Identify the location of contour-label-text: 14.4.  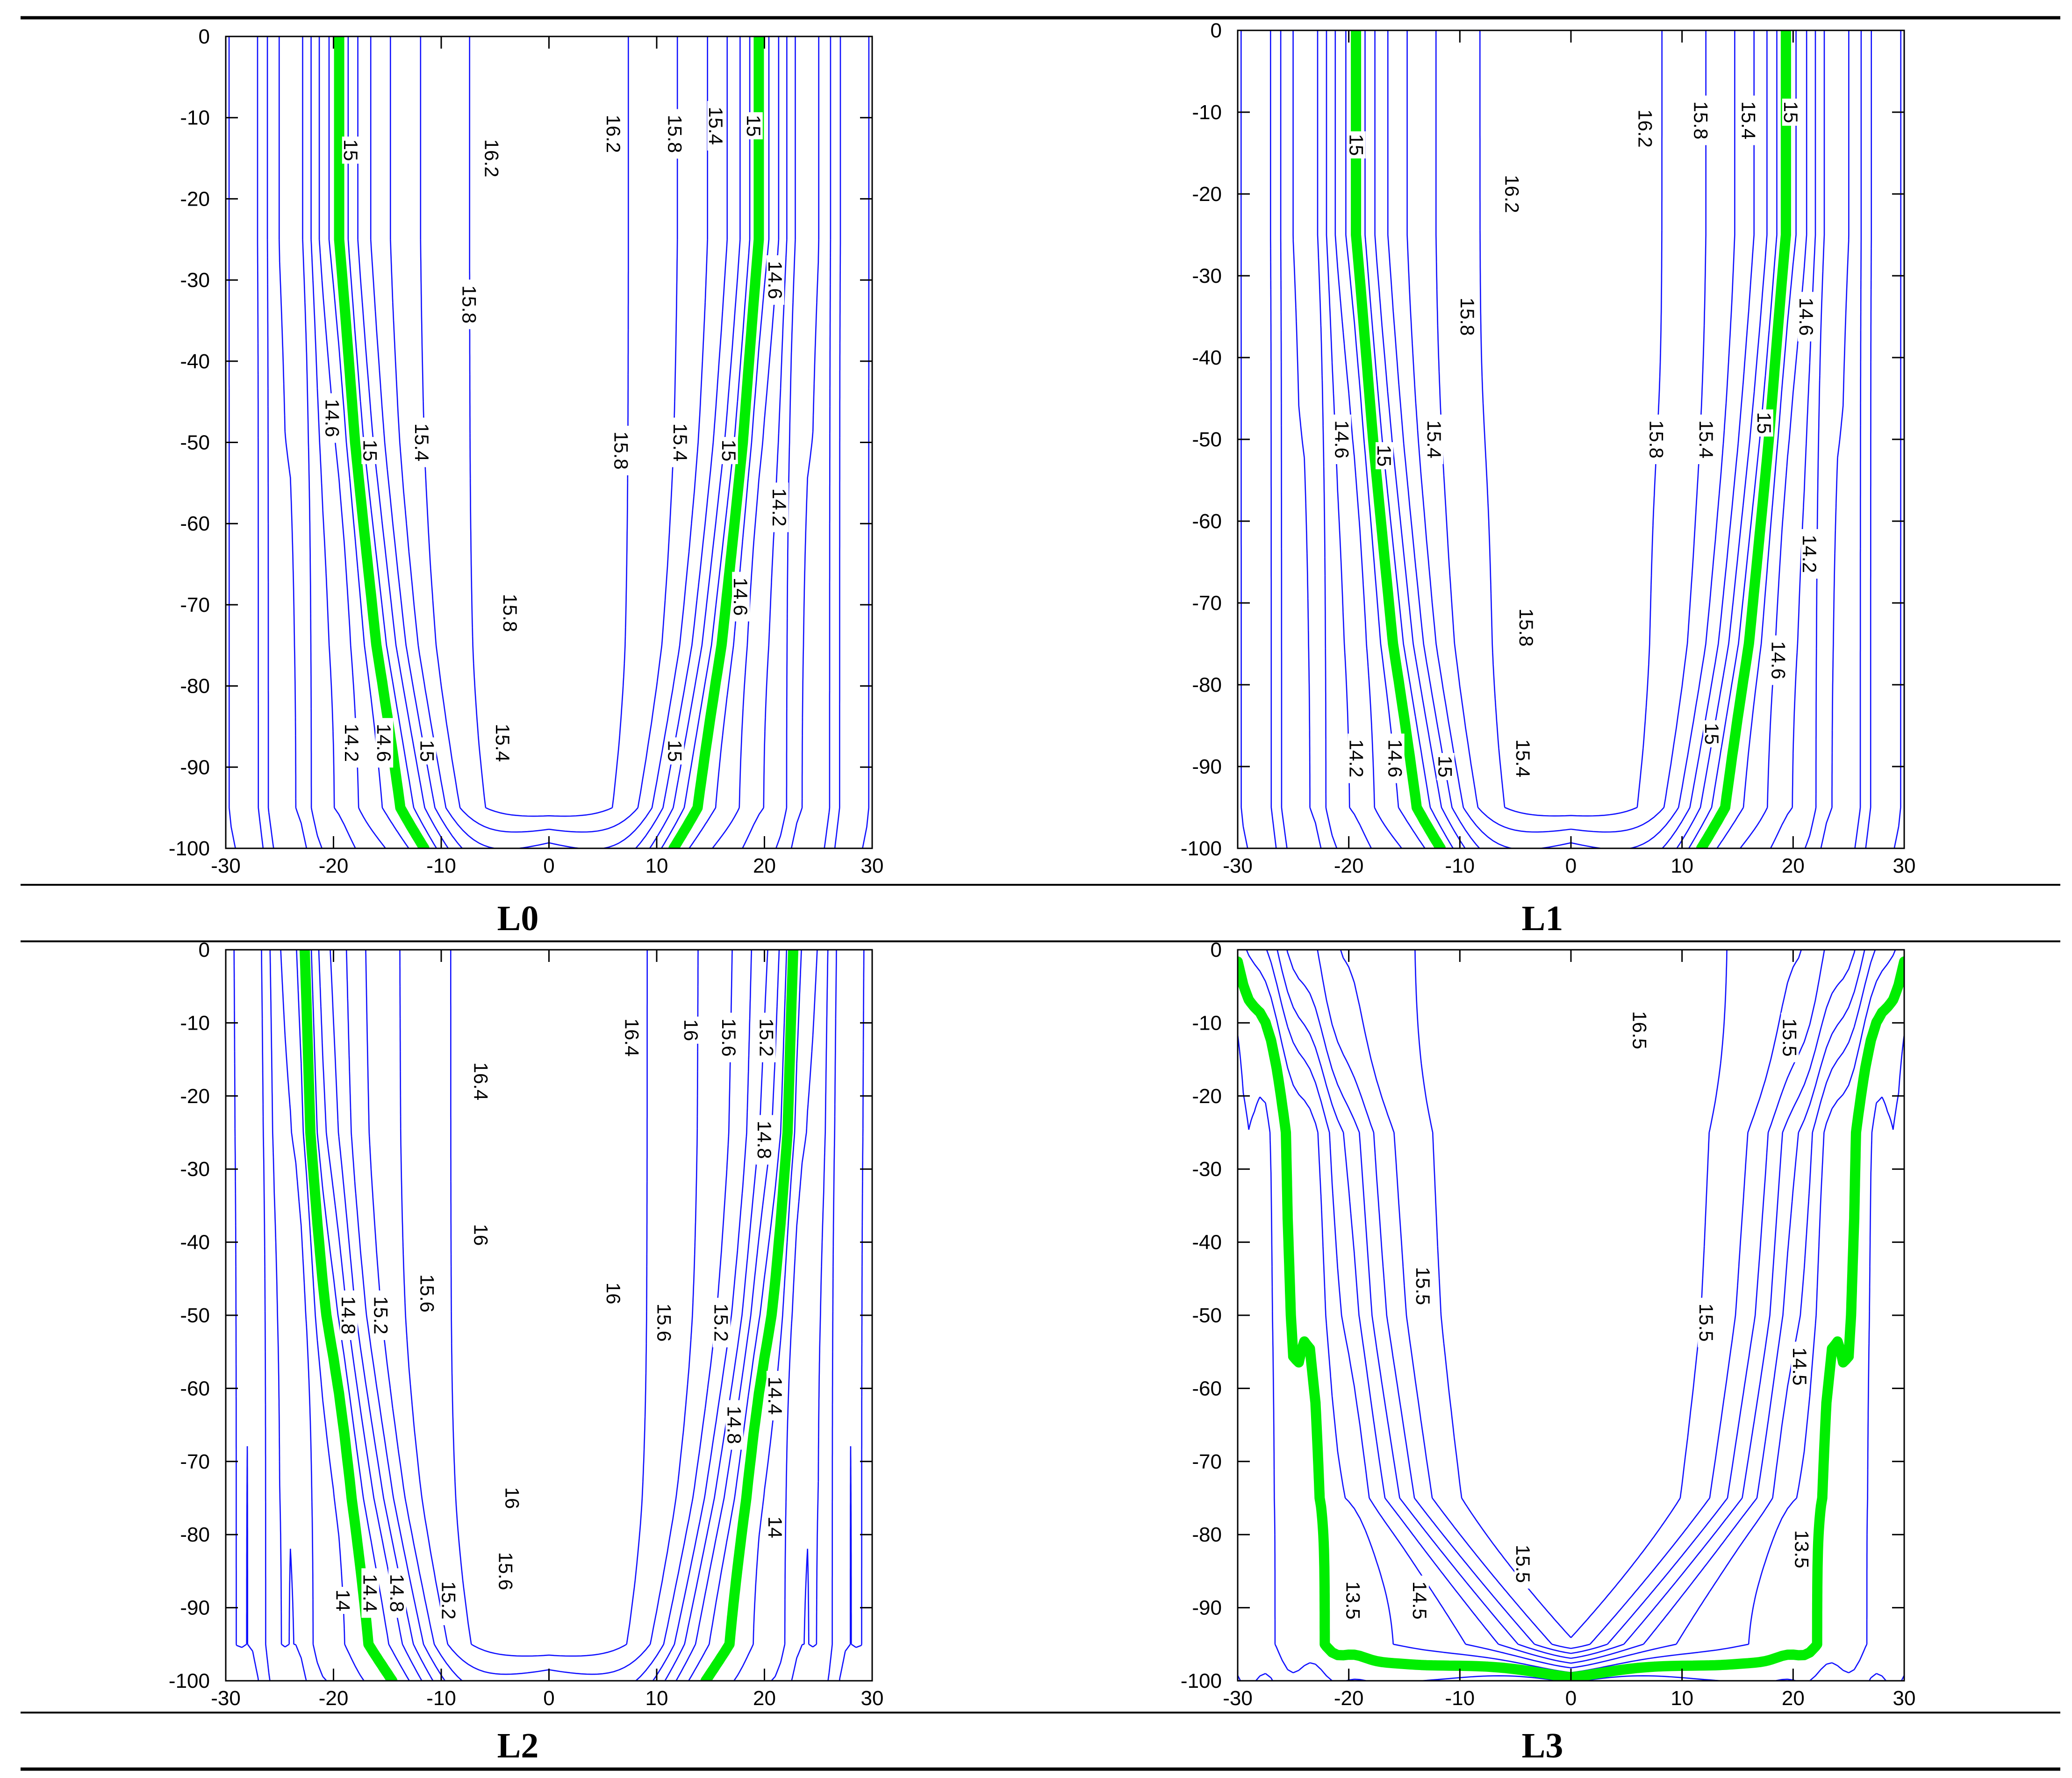
(775, 1396).